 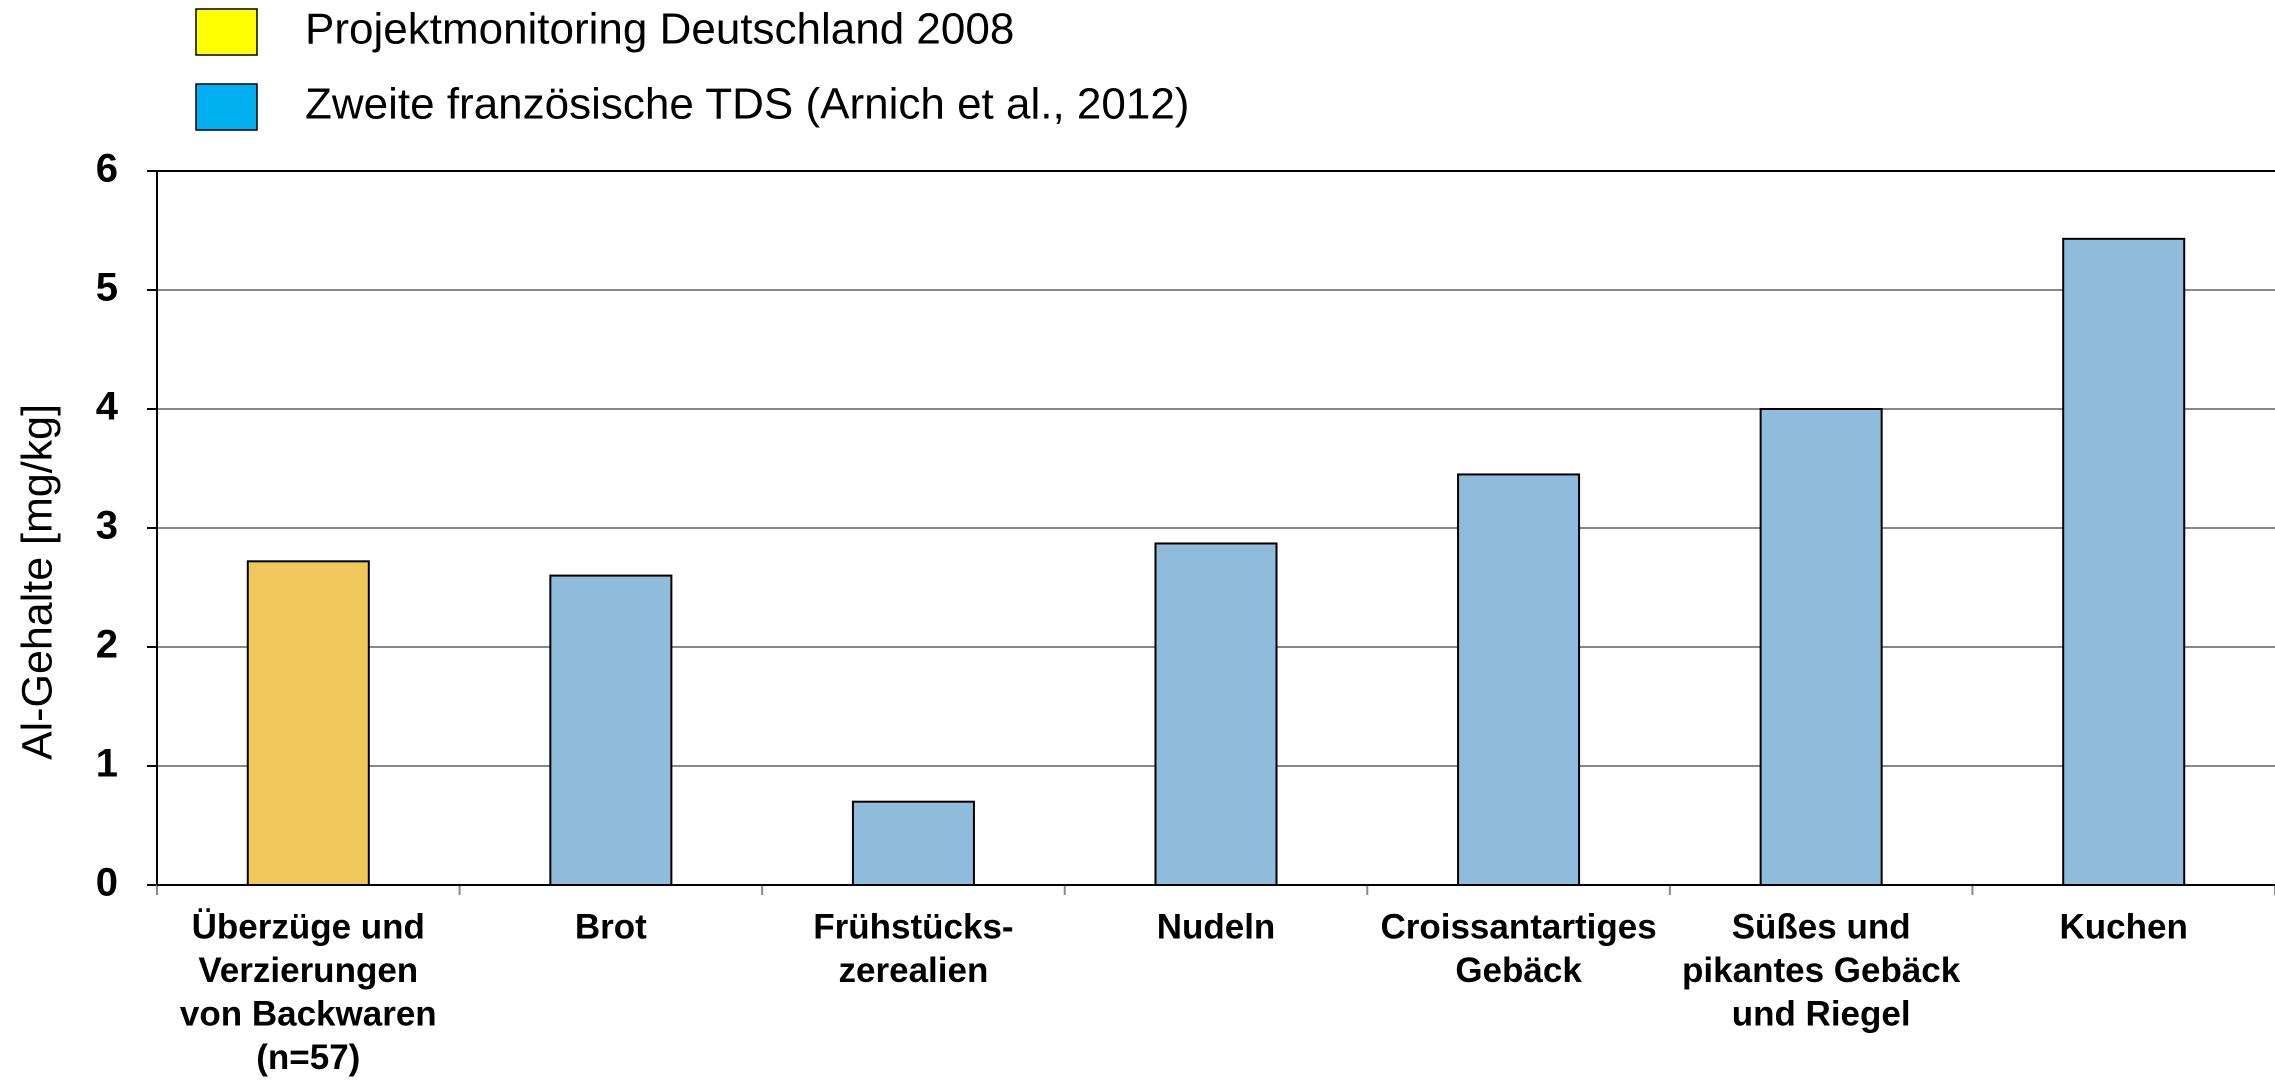 What do you see at coordinates (308, 926) in the screenshot?
I see `x-tick-label: Überzüge und` at bounding box center [308, 926].